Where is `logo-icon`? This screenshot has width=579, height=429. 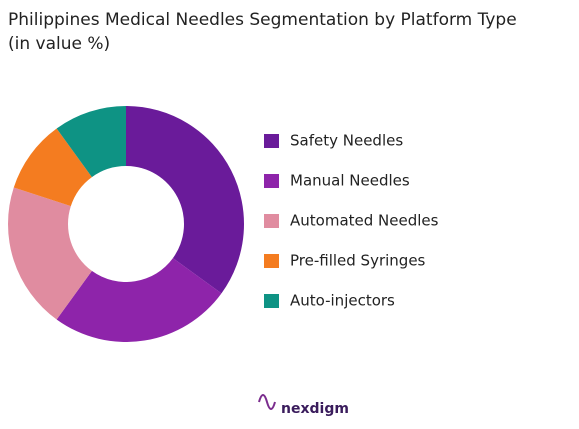
logo-icon is located at coordinates (267, 402).